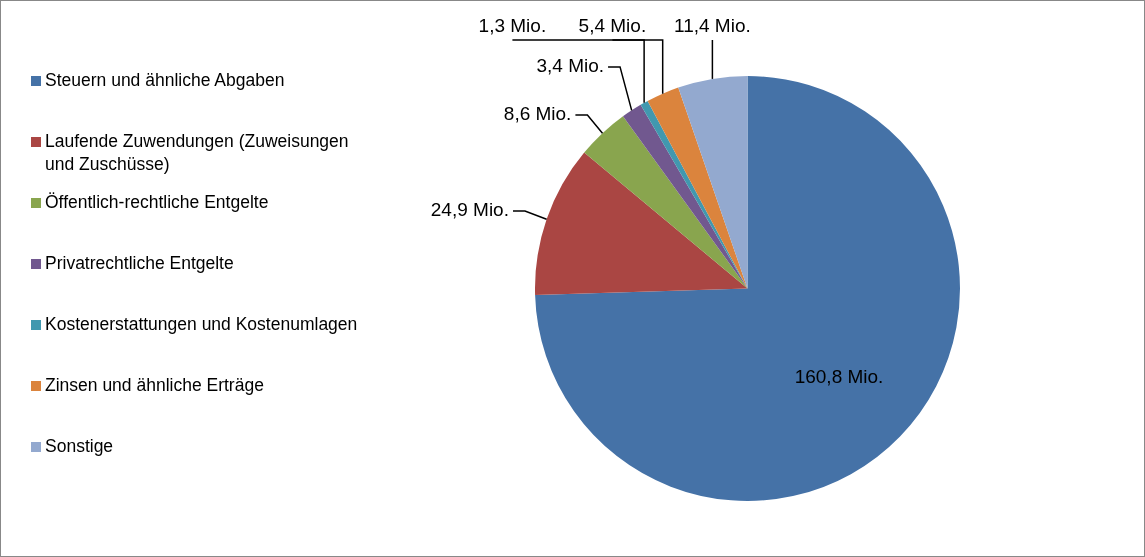 This screenshot has width=1145, height=557. I want to click on data-label: 1,3 Mio., so click(512, 25).